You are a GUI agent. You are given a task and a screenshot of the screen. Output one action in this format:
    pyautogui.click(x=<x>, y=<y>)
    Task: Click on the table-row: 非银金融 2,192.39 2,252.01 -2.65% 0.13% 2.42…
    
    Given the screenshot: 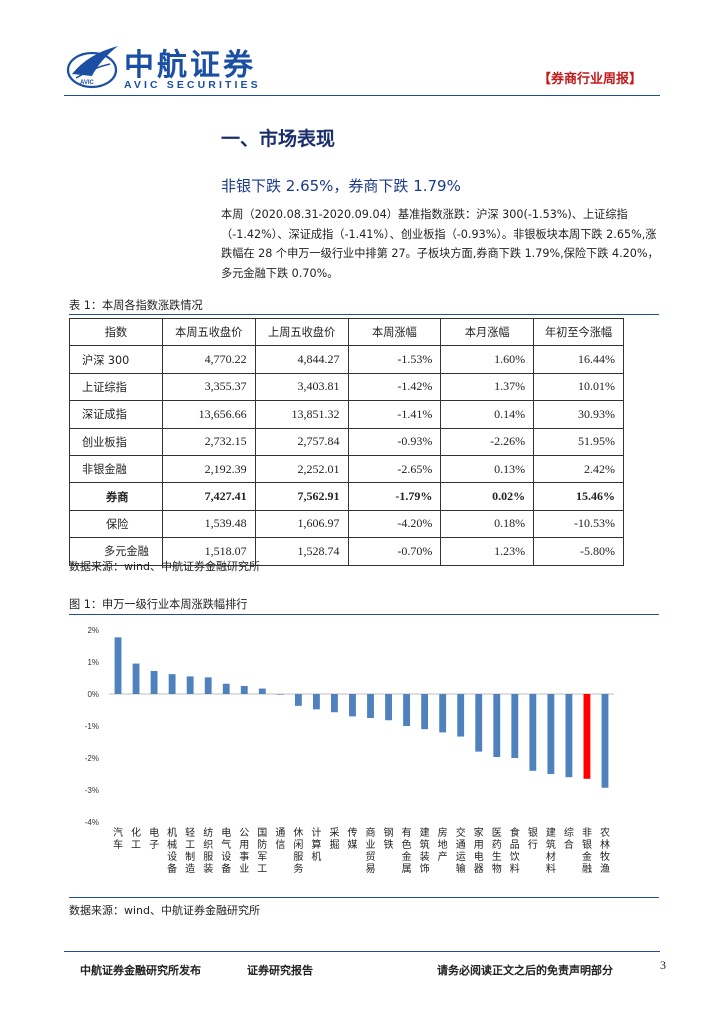 What is the action you would take?
    pyautogui.click(x=346, y=469)
    